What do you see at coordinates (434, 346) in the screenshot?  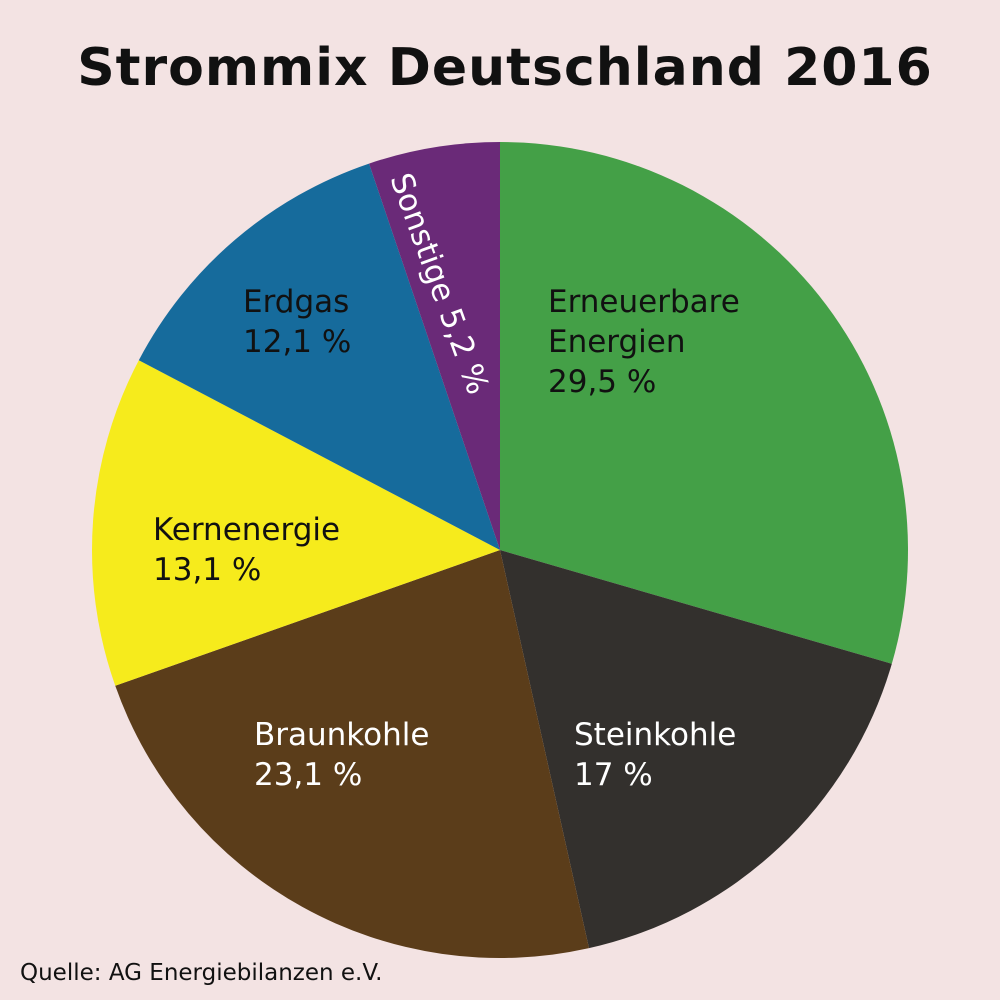 I see `pie-slice-sonstige` at bounding box center [434, 346].